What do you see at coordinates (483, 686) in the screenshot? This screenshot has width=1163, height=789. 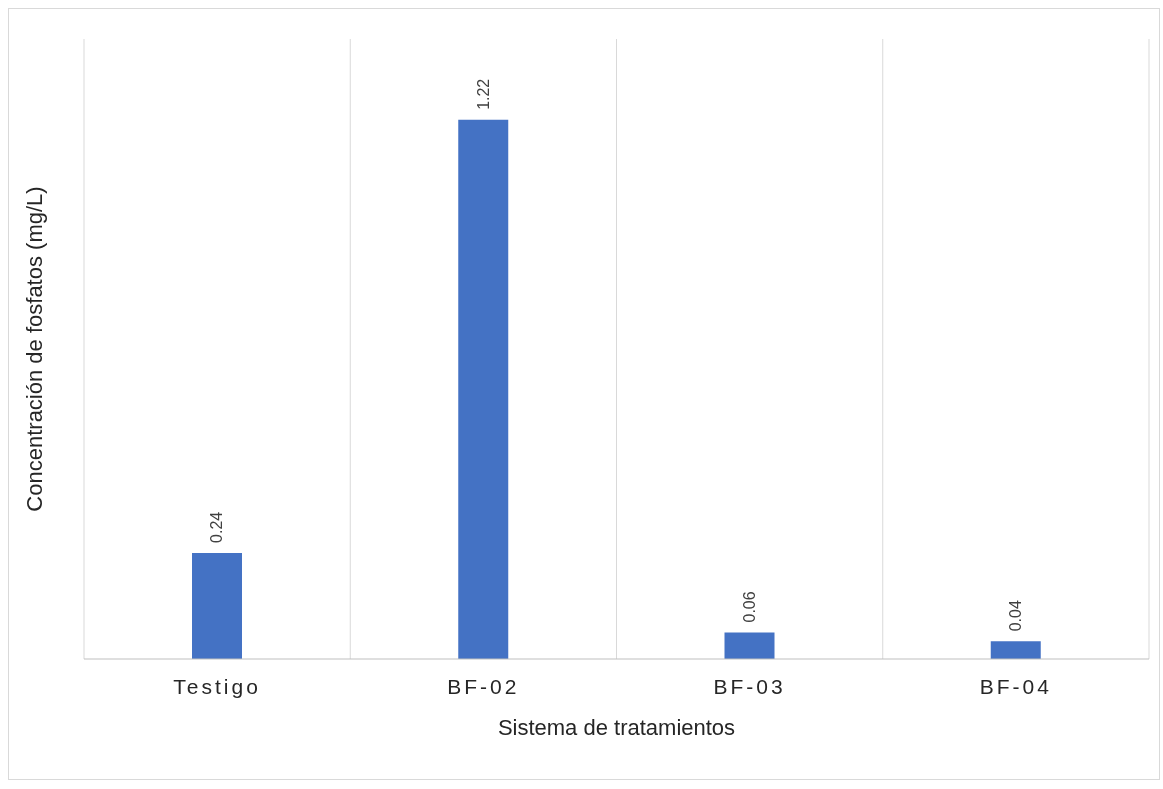 I see `x-tick-label: BF-02` at bounding box center [483, 686].